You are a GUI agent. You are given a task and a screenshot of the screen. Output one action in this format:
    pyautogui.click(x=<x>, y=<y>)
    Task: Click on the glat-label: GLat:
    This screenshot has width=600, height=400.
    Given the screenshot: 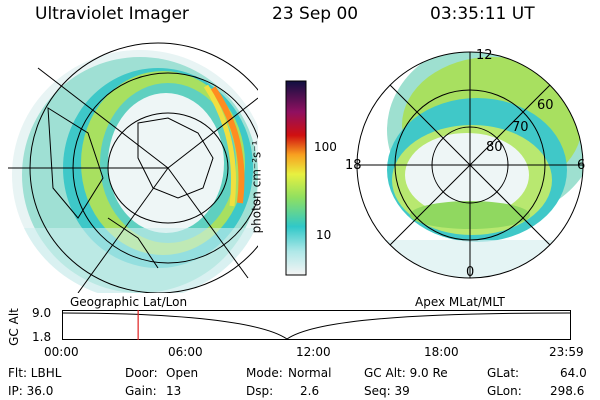 What is the action you would take?
    pyautogui.click(x=503, y=373)
    